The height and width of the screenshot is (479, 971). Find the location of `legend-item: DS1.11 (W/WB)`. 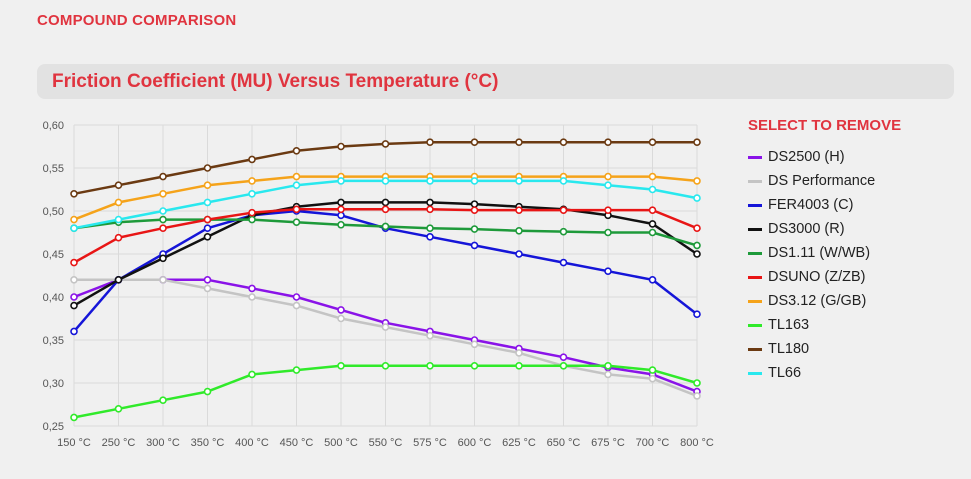

legend-item: DS1.11 (W/WB) is located at coordinates (853, 253).